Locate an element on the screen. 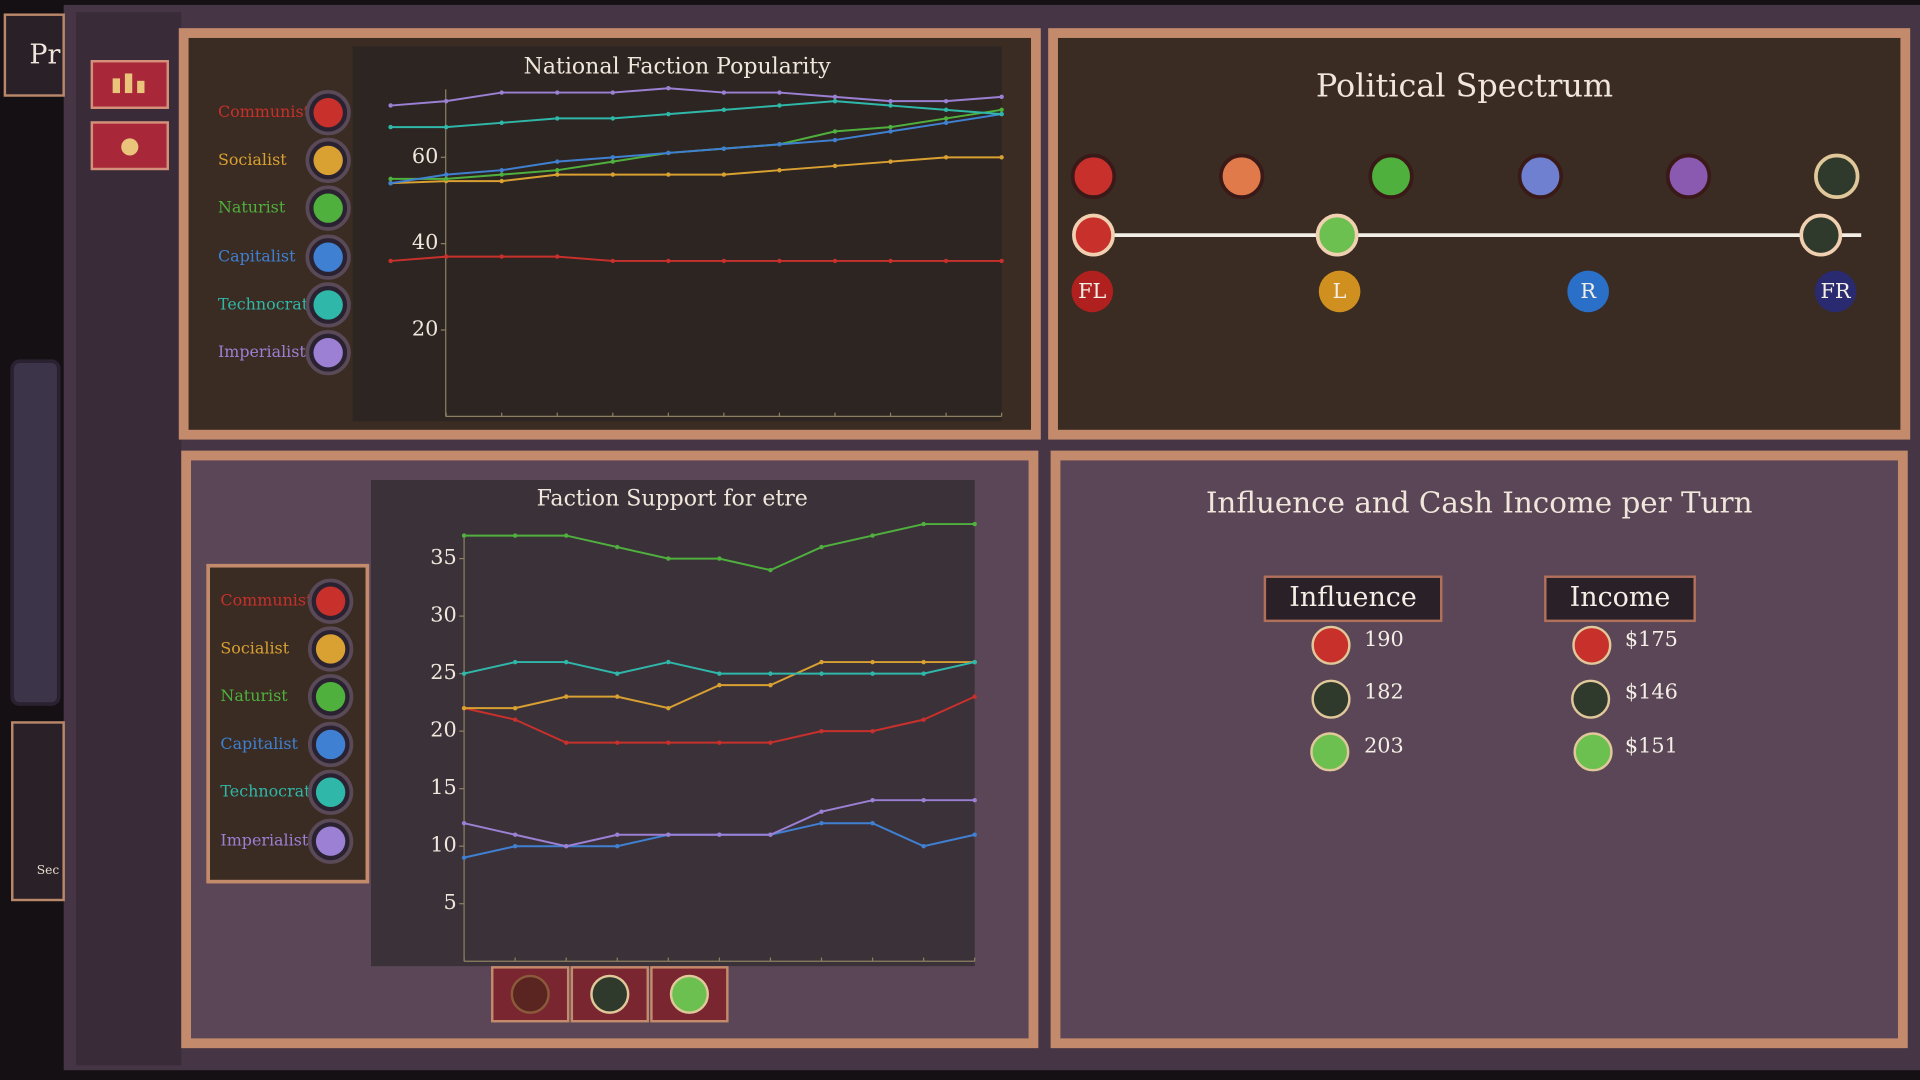 This screenshot has width=1920, height=1080. column-header: Income is located at coordinates (1620, 597).